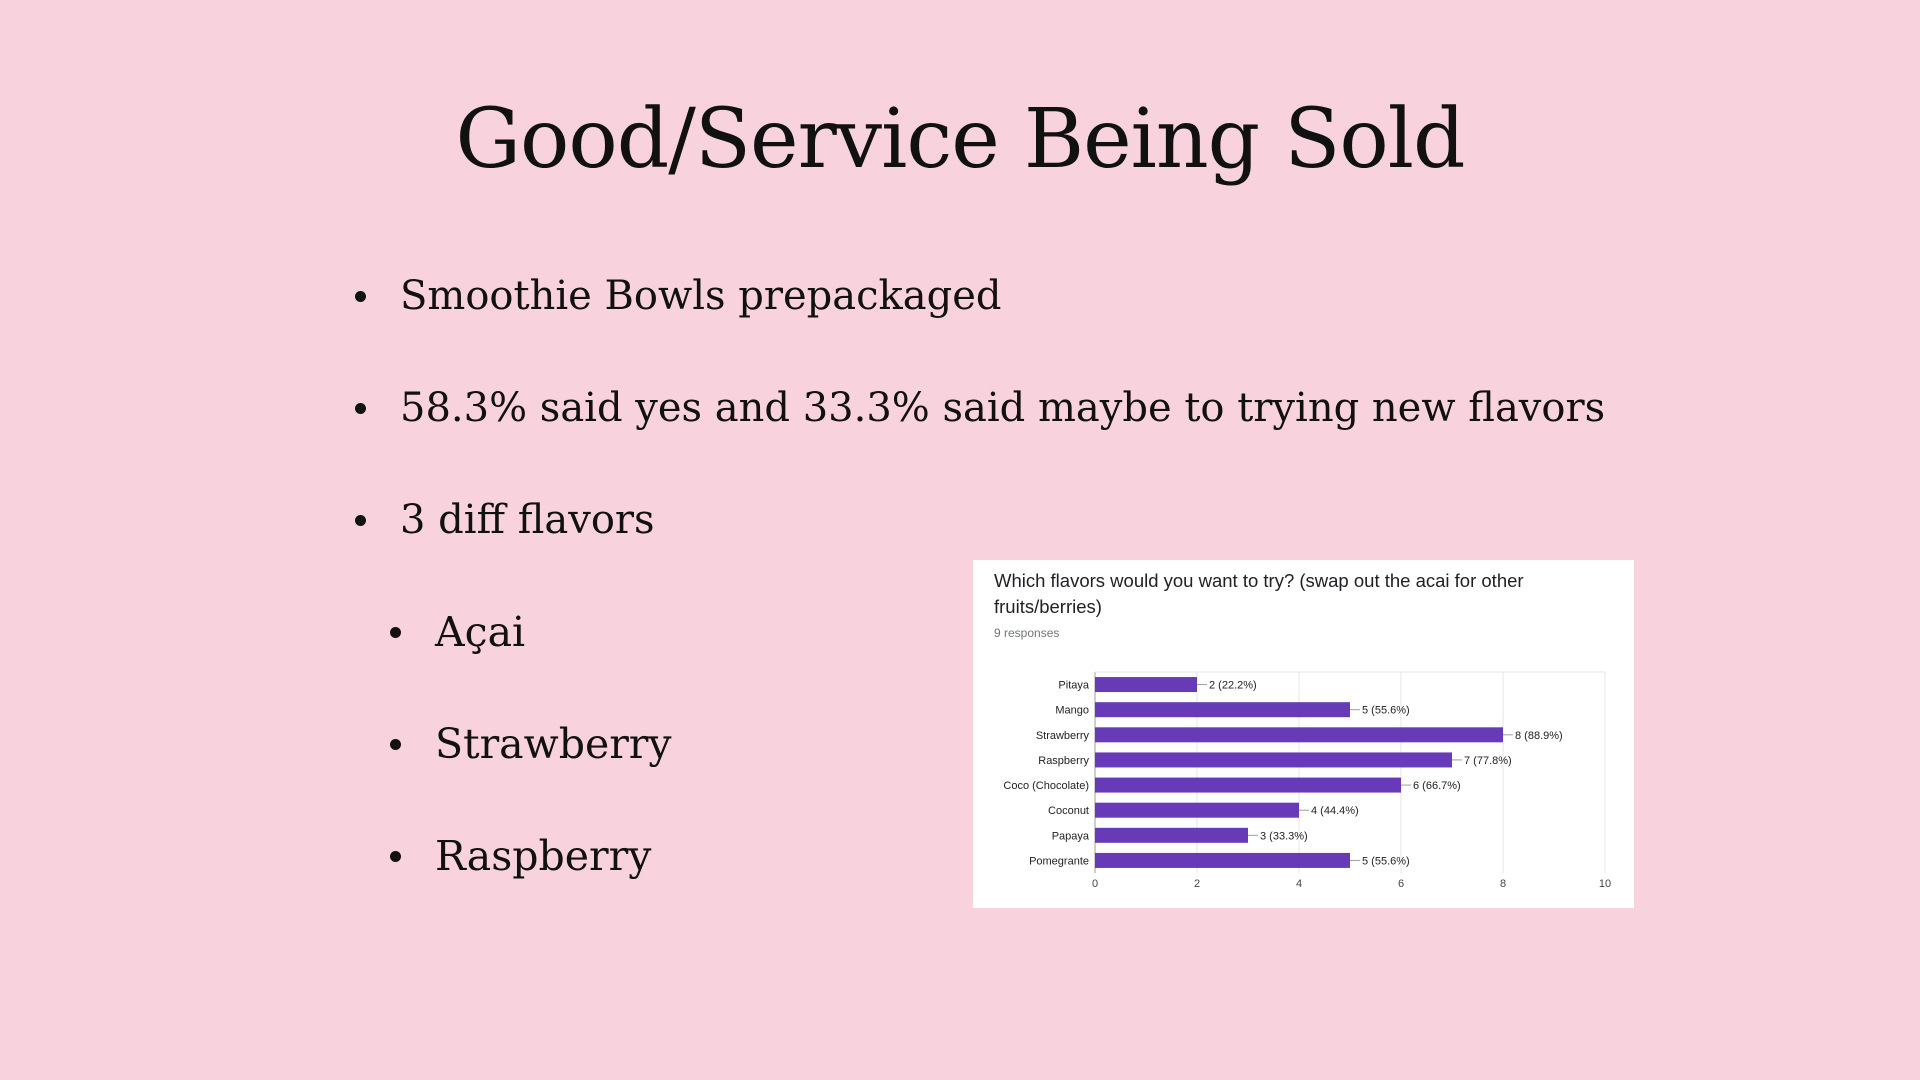 The height and width of the screenshot is (1080, 1920). I want to click on x-tick-label: 2, so click(1197, 884).